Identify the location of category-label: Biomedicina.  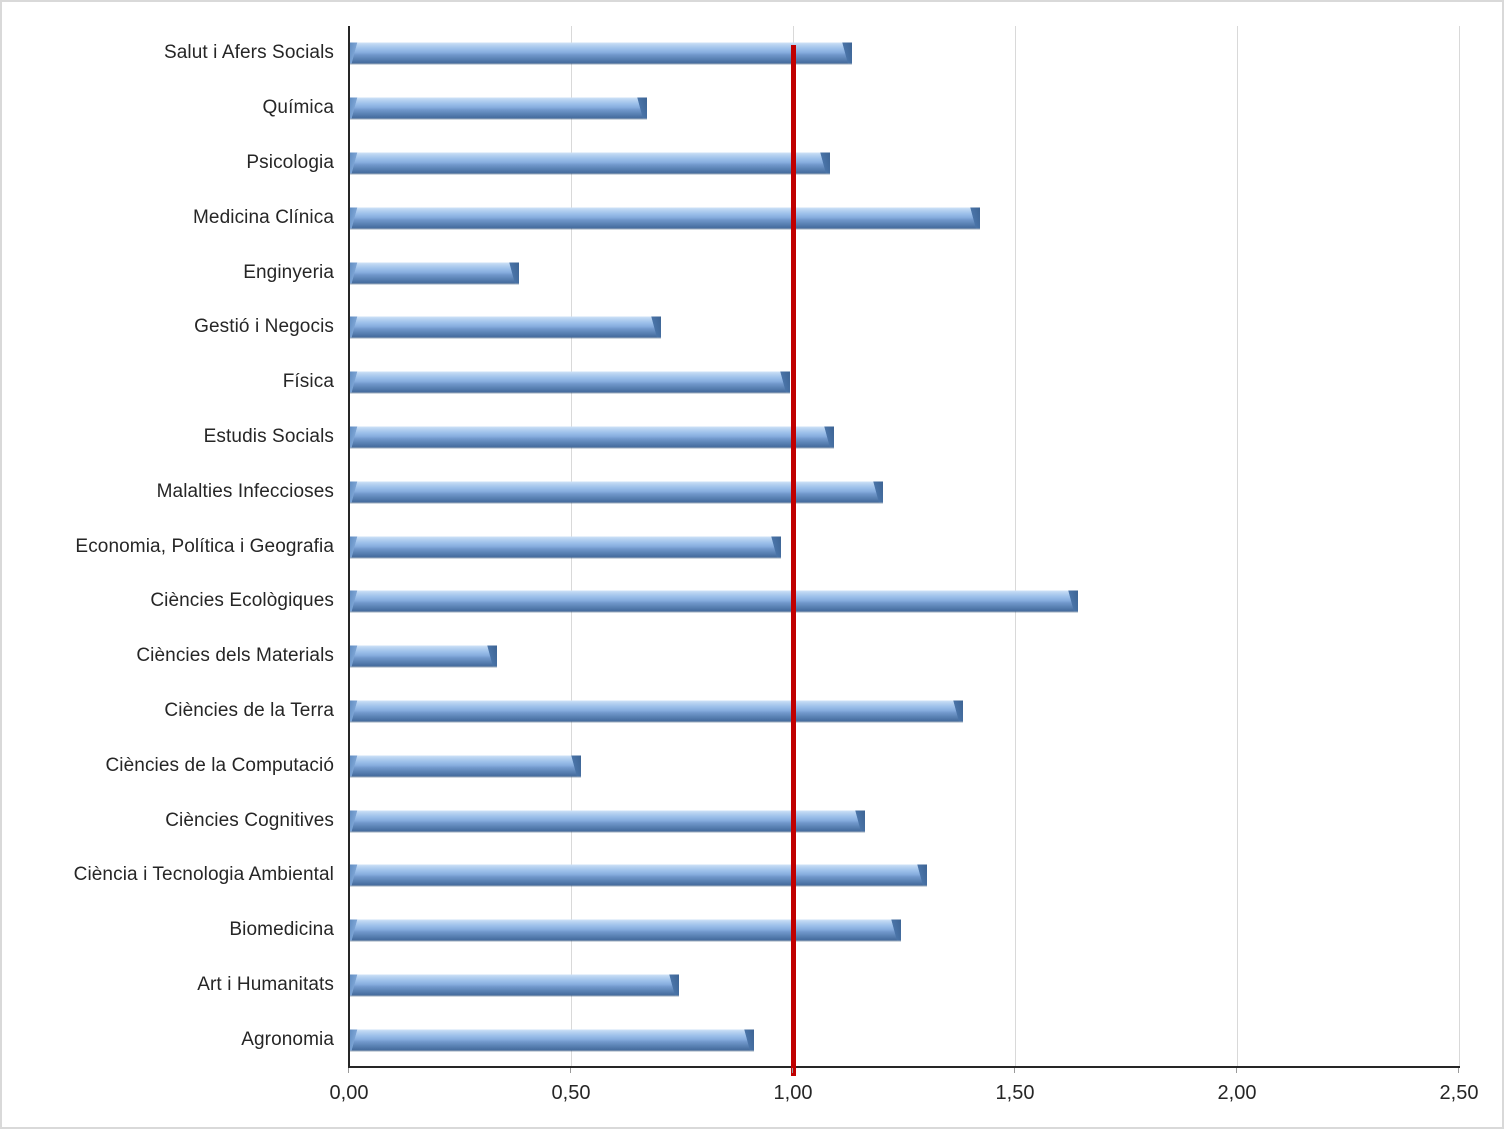
(281, 930).